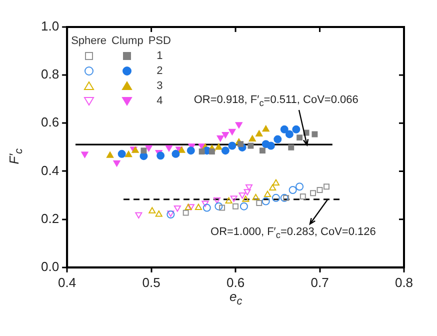 Image resolution: width=437 pixels, height=336 pixels. Describe the element at coordinates (89, 41) in the screenshot. I see `annotation: Sphere` at that location.